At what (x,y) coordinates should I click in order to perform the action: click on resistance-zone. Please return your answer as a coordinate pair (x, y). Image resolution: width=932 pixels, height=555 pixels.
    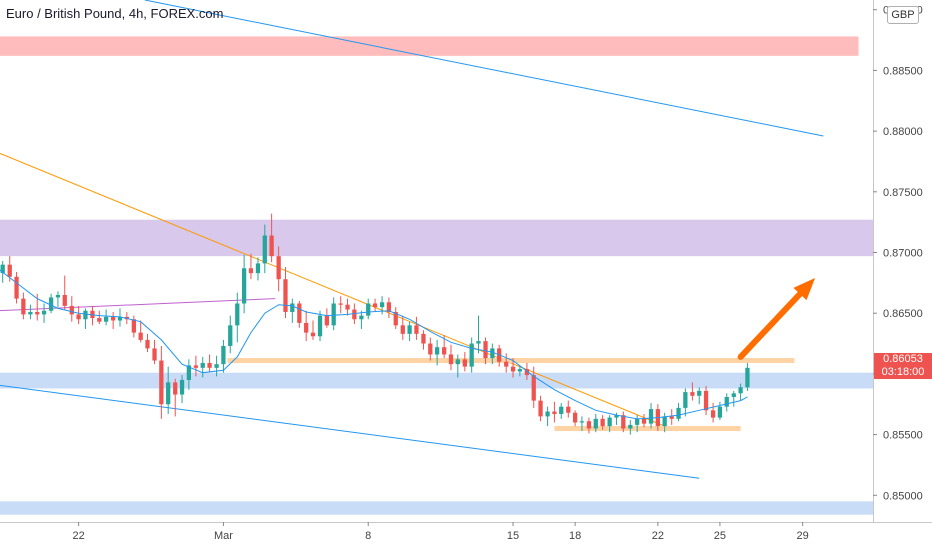
    Looking at the image, I should click on (436, 238).